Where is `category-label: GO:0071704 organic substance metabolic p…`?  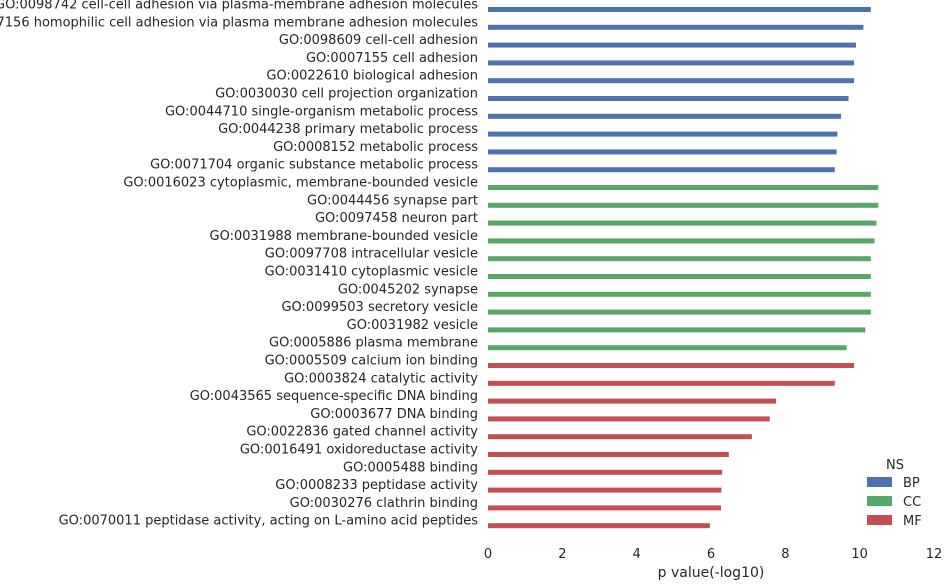
category-label: GO:0071704 organic substance metabolic p… is located at coordinates (314, 165).